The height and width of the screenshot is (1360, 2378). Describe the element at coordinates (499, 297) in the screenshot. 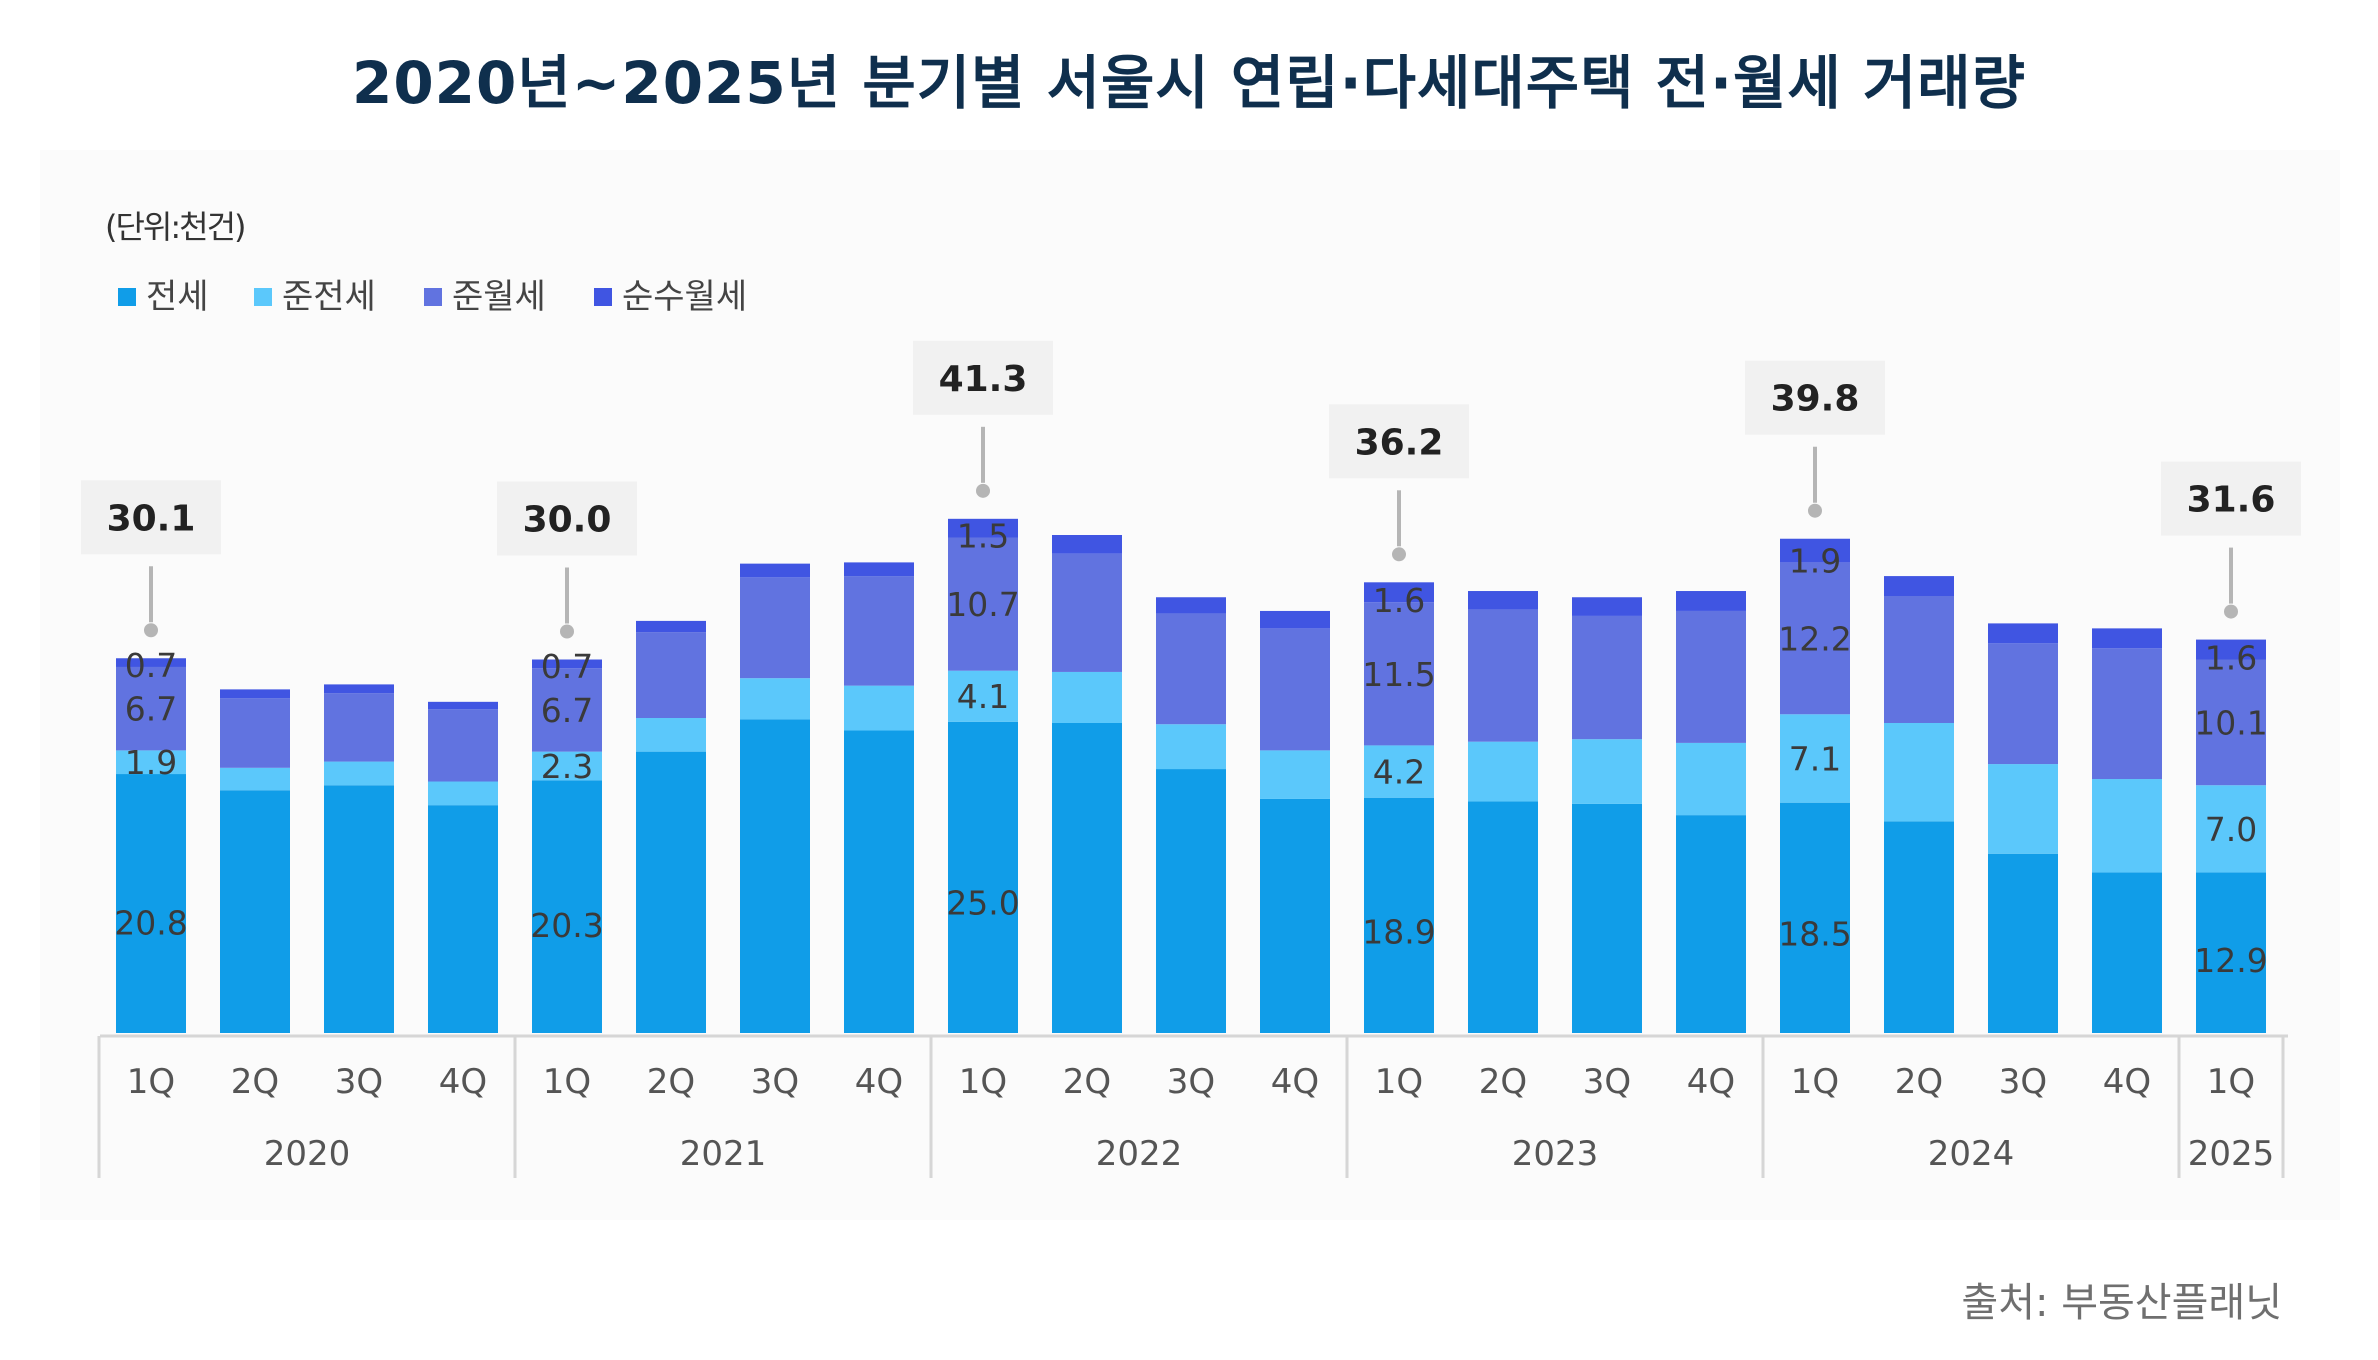

I see `legend-label-2: 준월세` at that location.